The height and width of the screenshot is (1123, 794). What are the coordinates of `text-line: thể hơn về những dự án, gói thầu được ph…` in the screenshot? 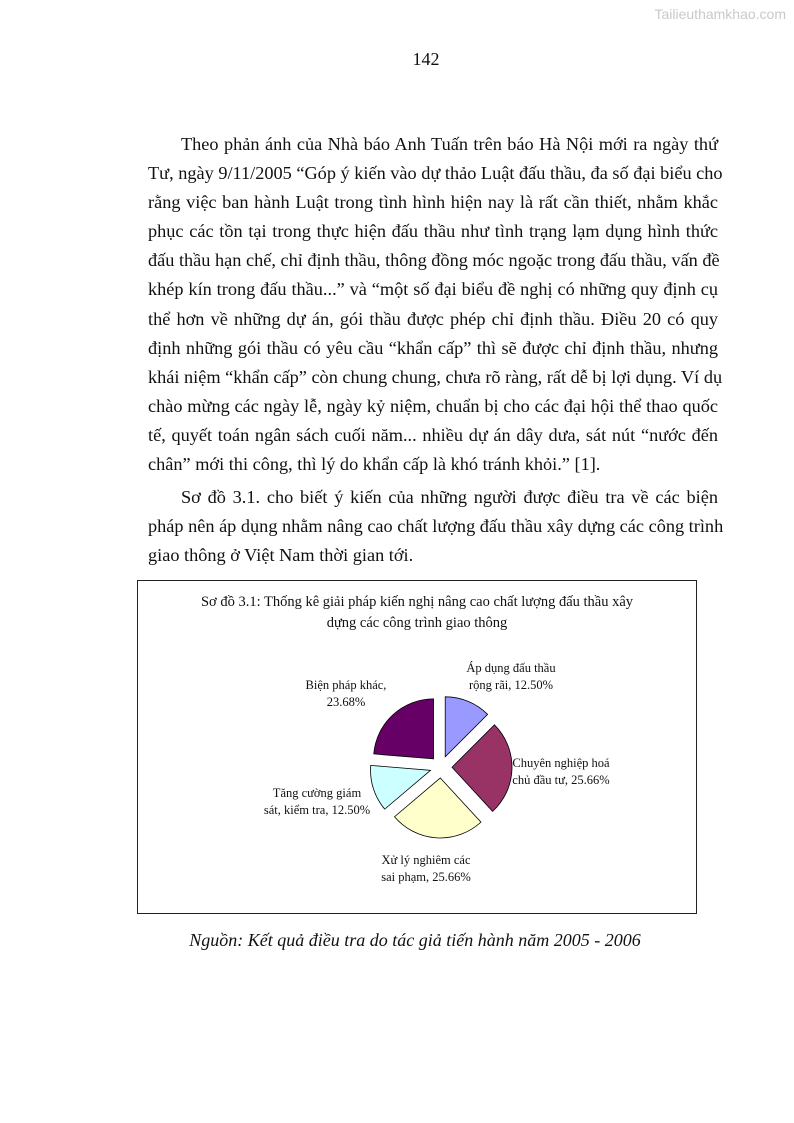 It's located at (433, 318).